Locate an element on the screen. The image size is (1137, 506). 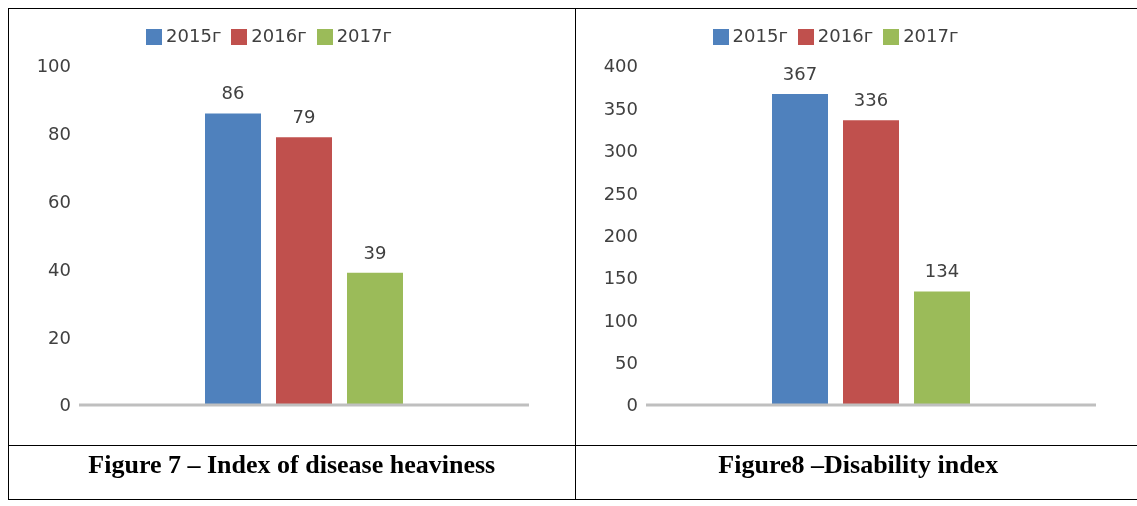
y-tick-label: 400 is located at coordinates (620, 66).